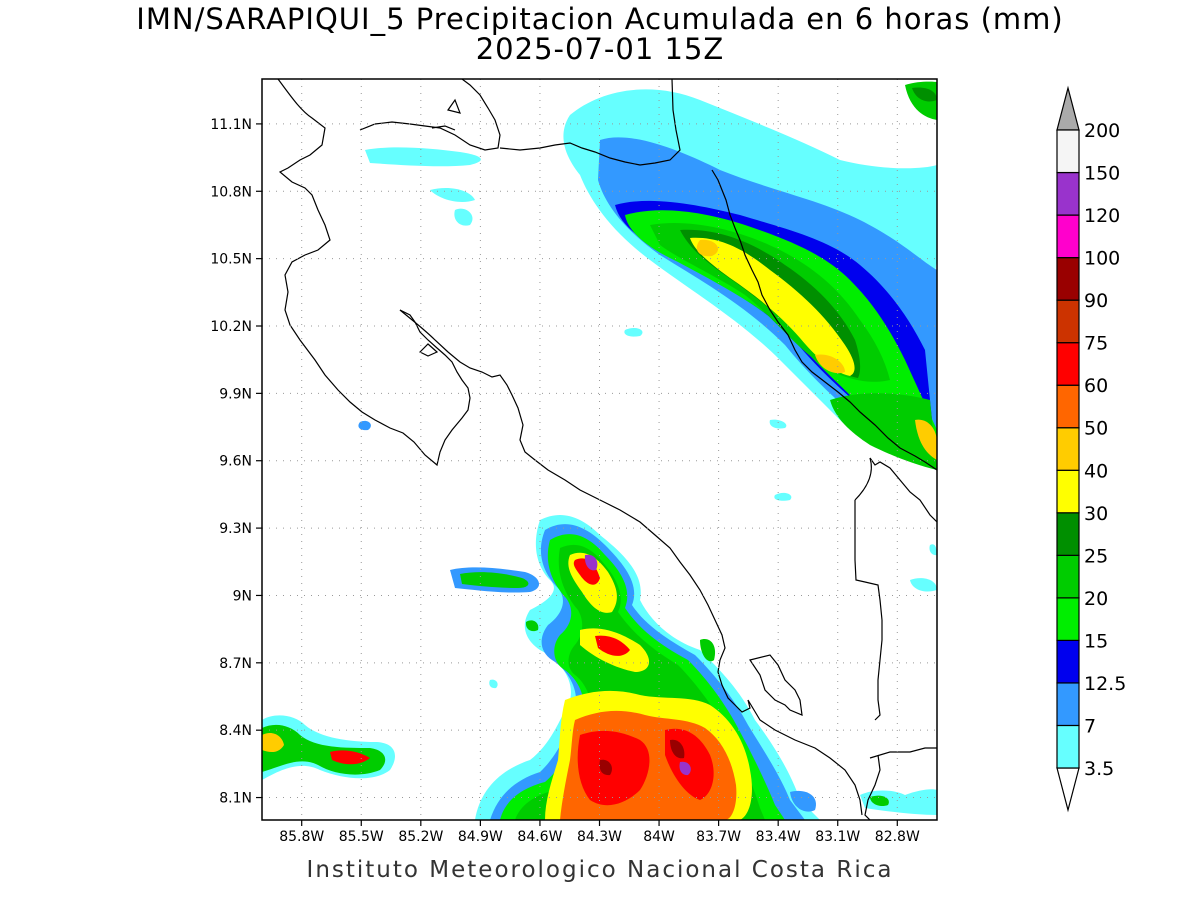  What do you see at coordinates (1096, 386) in the screenshot?
I see `colorbar-label: 60` at bounding box center [1096, 386].